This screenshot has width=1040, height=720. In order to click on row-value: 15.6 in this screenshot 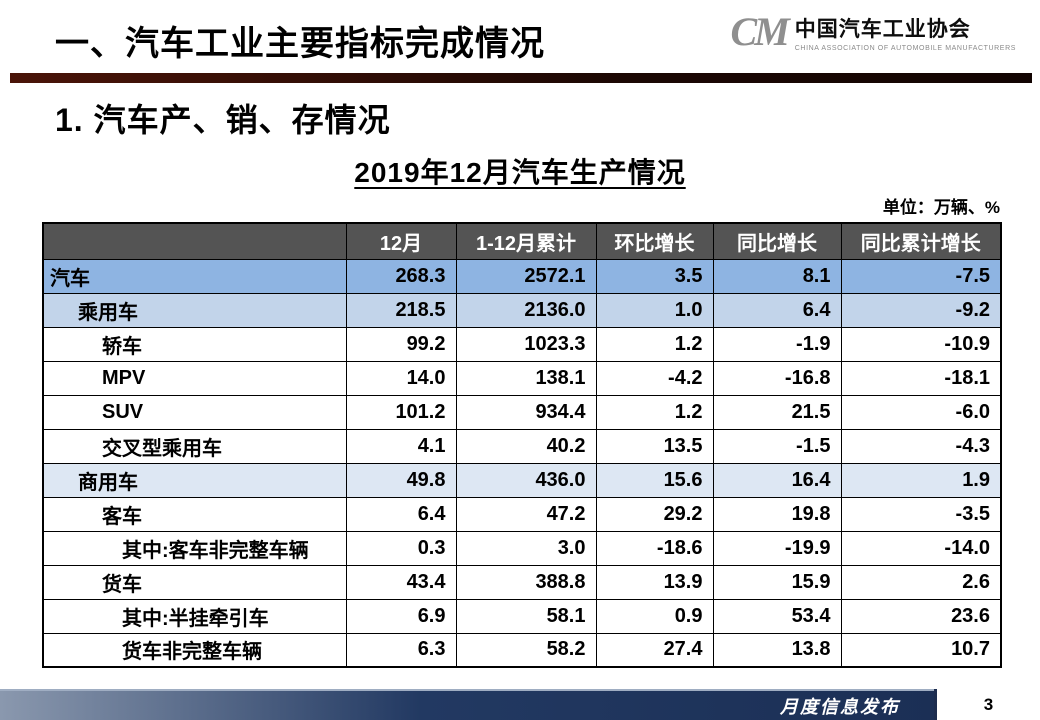, I will do `click(654, 480)`.